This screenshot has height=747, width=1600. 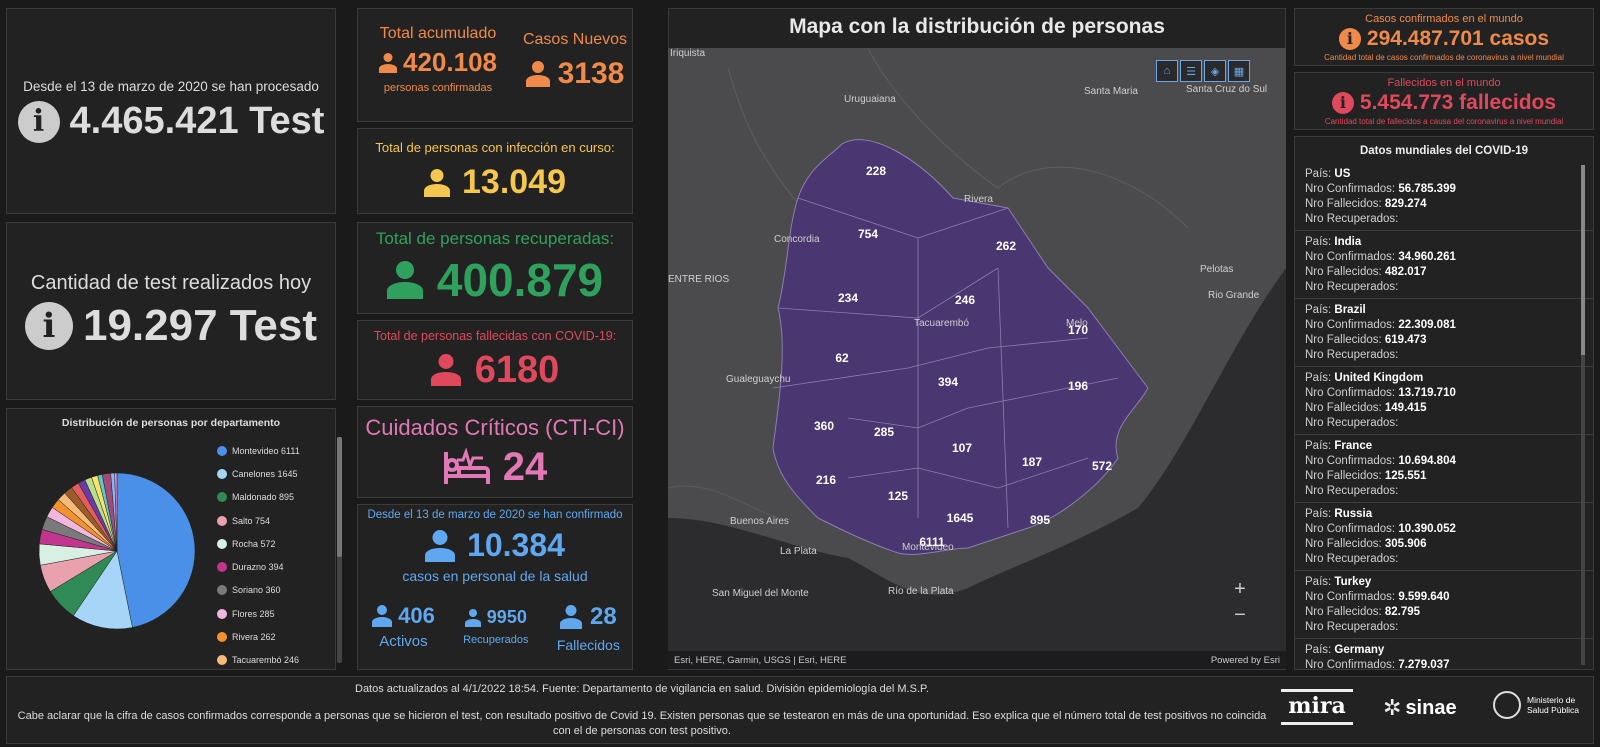 I want to click on active-value: 13.049, so click(x=514, y=182).